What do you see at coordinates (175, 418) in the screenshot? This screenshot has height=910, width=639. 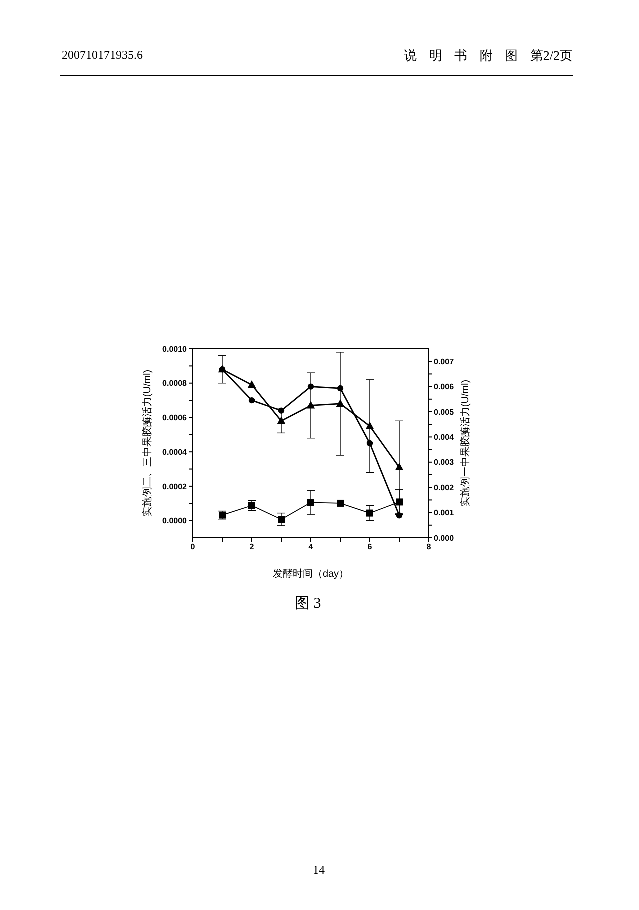 I see `y-tick-label: 0.0006` at bounding box center [175, 418].